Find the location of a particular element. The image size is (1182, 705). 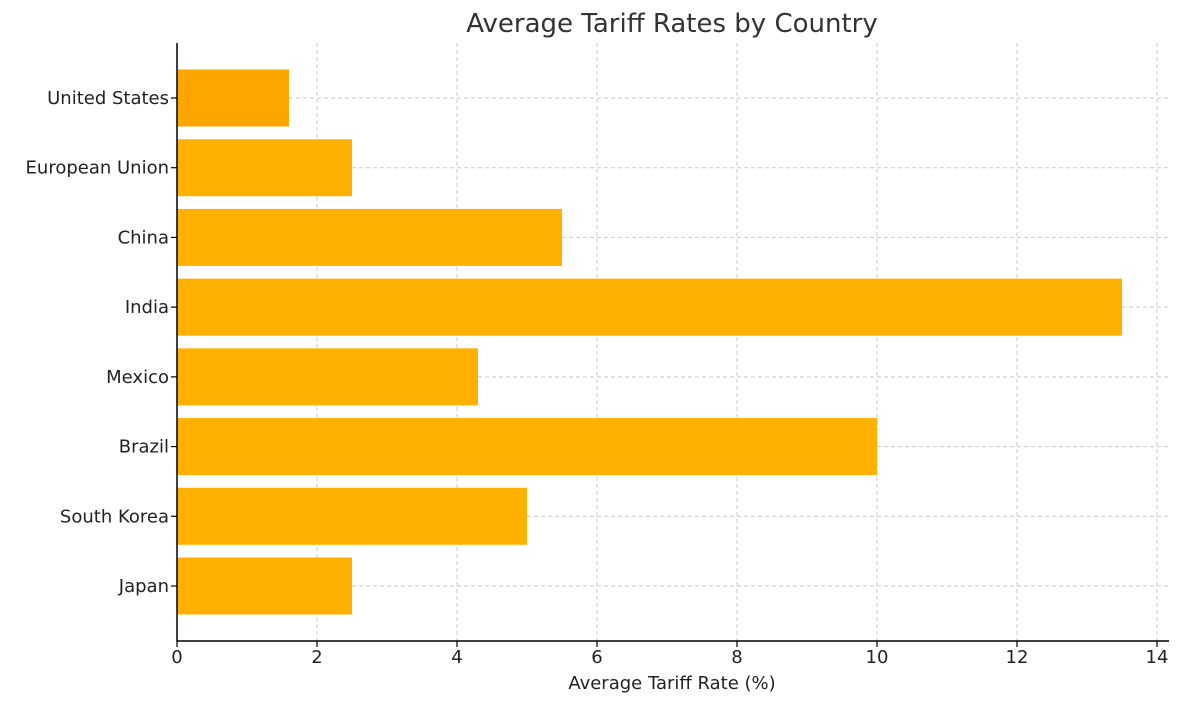

y-tick-label: United States is located at coordinates (108, 98).